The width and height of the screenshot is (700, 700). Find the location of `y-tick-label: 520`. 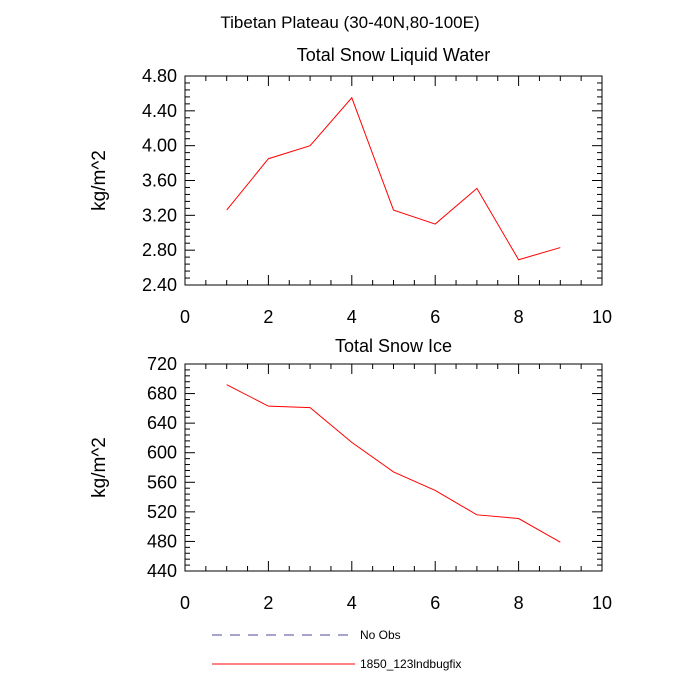

y-tick-label: 520 is located at coordinates (162, 512).